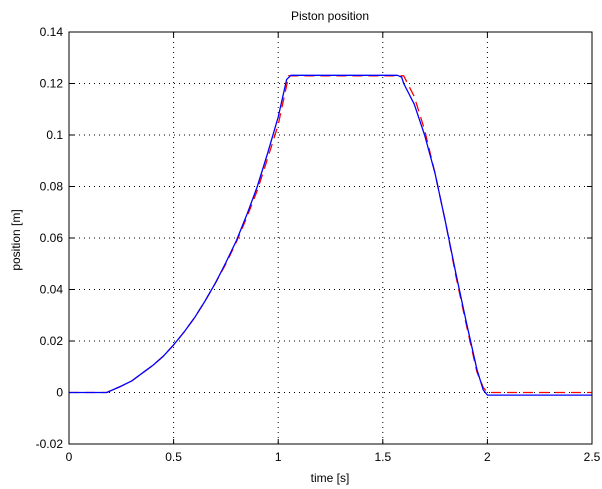 Image resolution: width=602 pixels, height=489 pixels. Describe the element at coordinates (52, 84) in the screenshot. I see `y-tick-label: 0.12` at that location.